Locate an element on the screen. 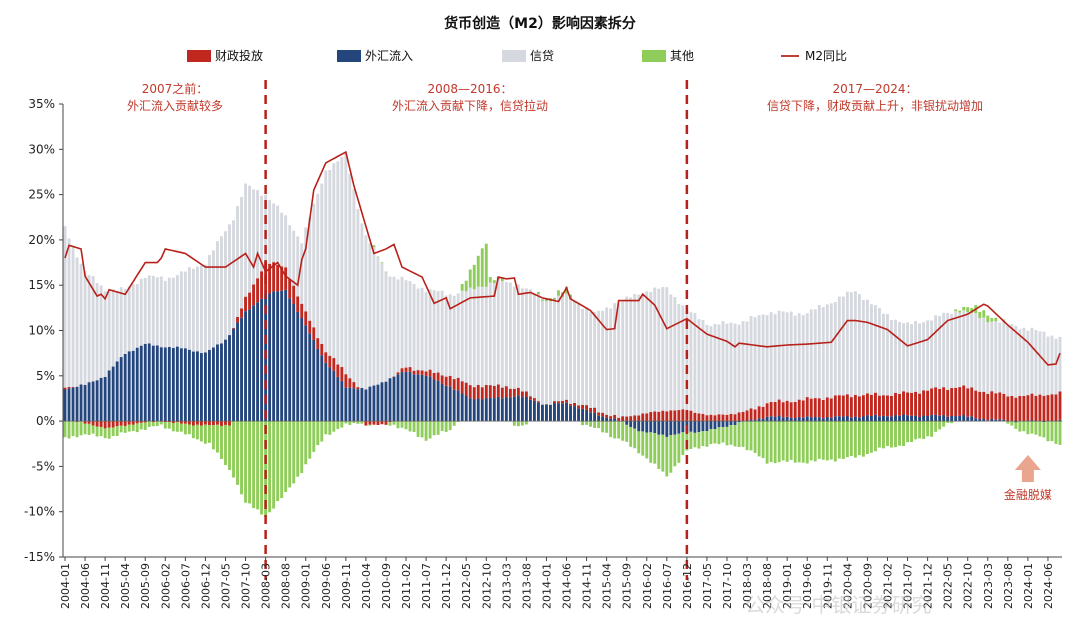 The image size is (1080, 641). x-tick-label: 2018-08 is located at coordinates (767, 586).